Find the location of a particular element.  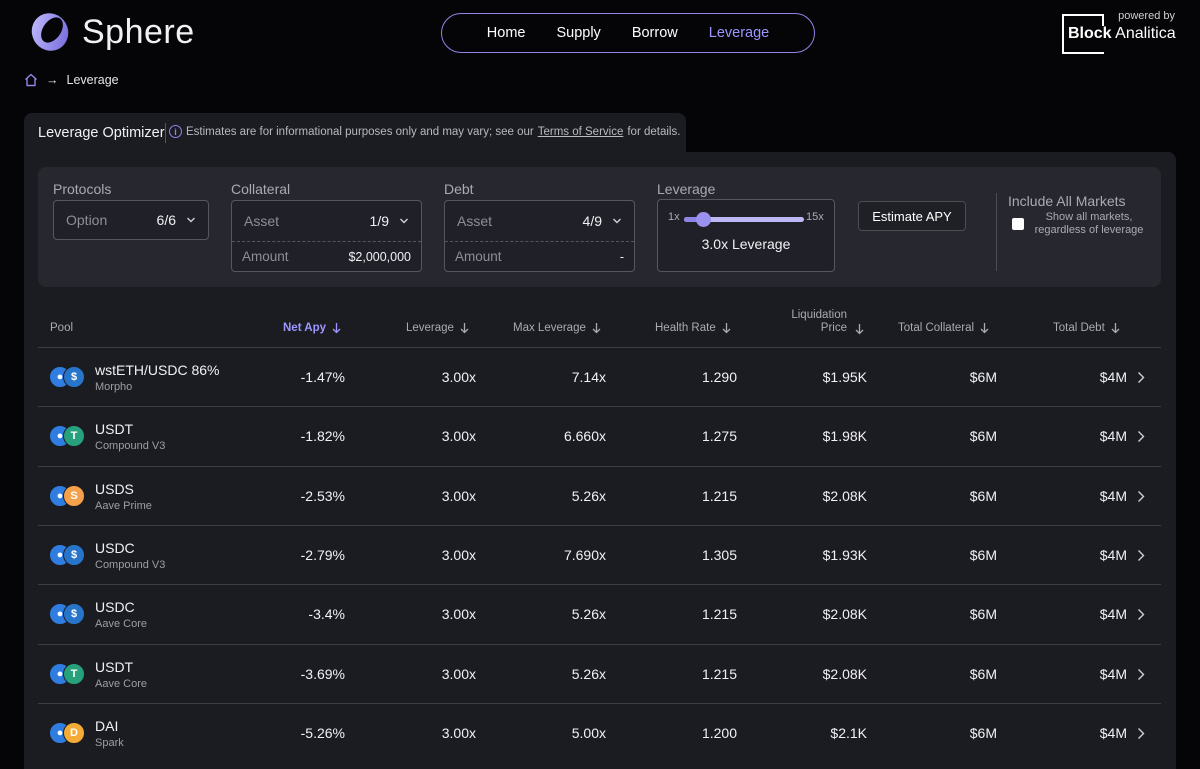

pool-name: USDT is located at coordinates (114, 666).